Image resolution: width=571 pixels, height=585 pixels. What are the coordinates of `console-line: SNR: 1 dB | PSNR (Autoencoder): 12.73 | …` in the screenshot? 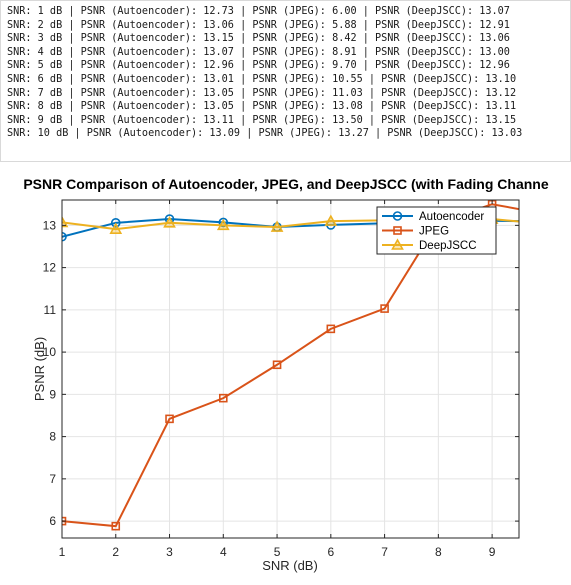 It's located at (258, 11).